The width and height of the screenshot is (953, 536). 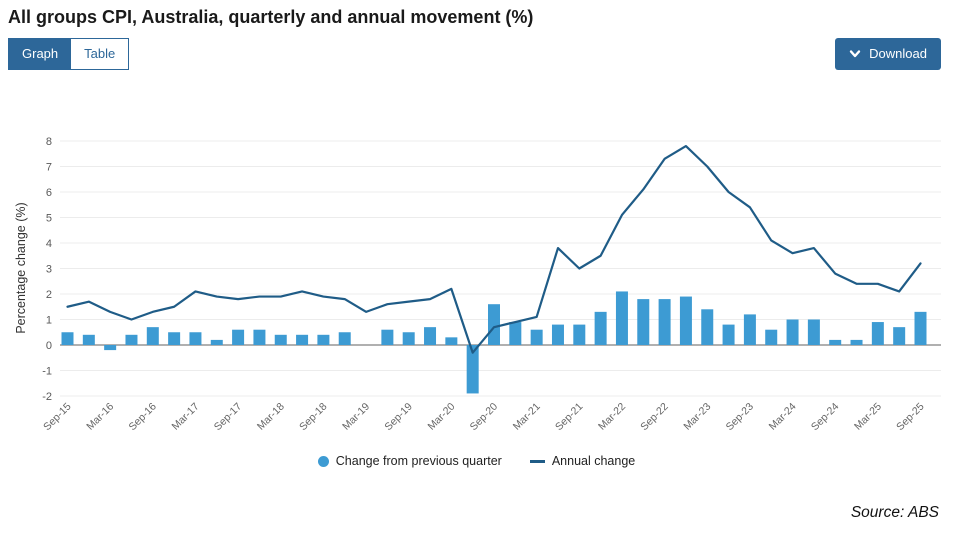 What do you see at coordinates (654, 417) in the screenshot?
I see `x-axis-tick-label: Sep-22` at bounding box center [654, 417].